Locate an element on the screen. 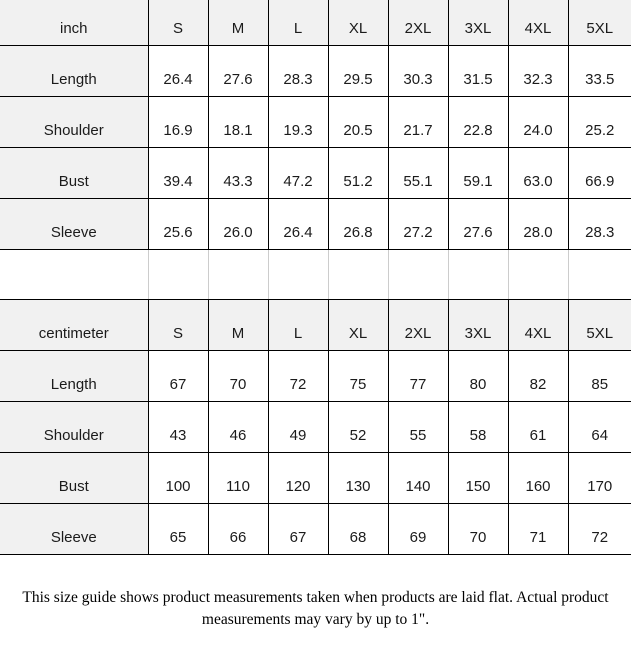 The width and height of the screenshot is (631, 654). measurement-value: 32.3 is located at coordinates (538, 70).